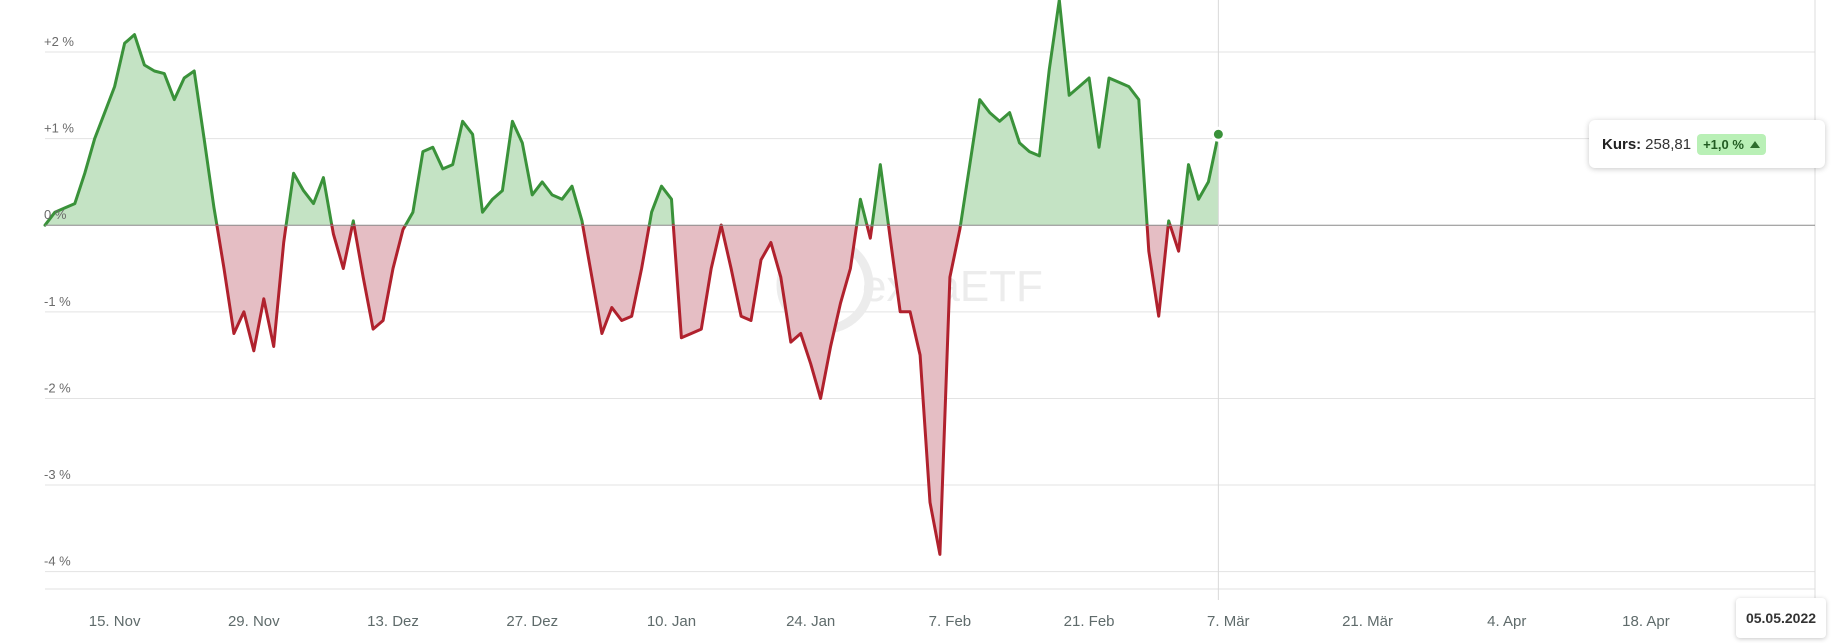  I want to click on cursor-marker, so click(1218, 134).